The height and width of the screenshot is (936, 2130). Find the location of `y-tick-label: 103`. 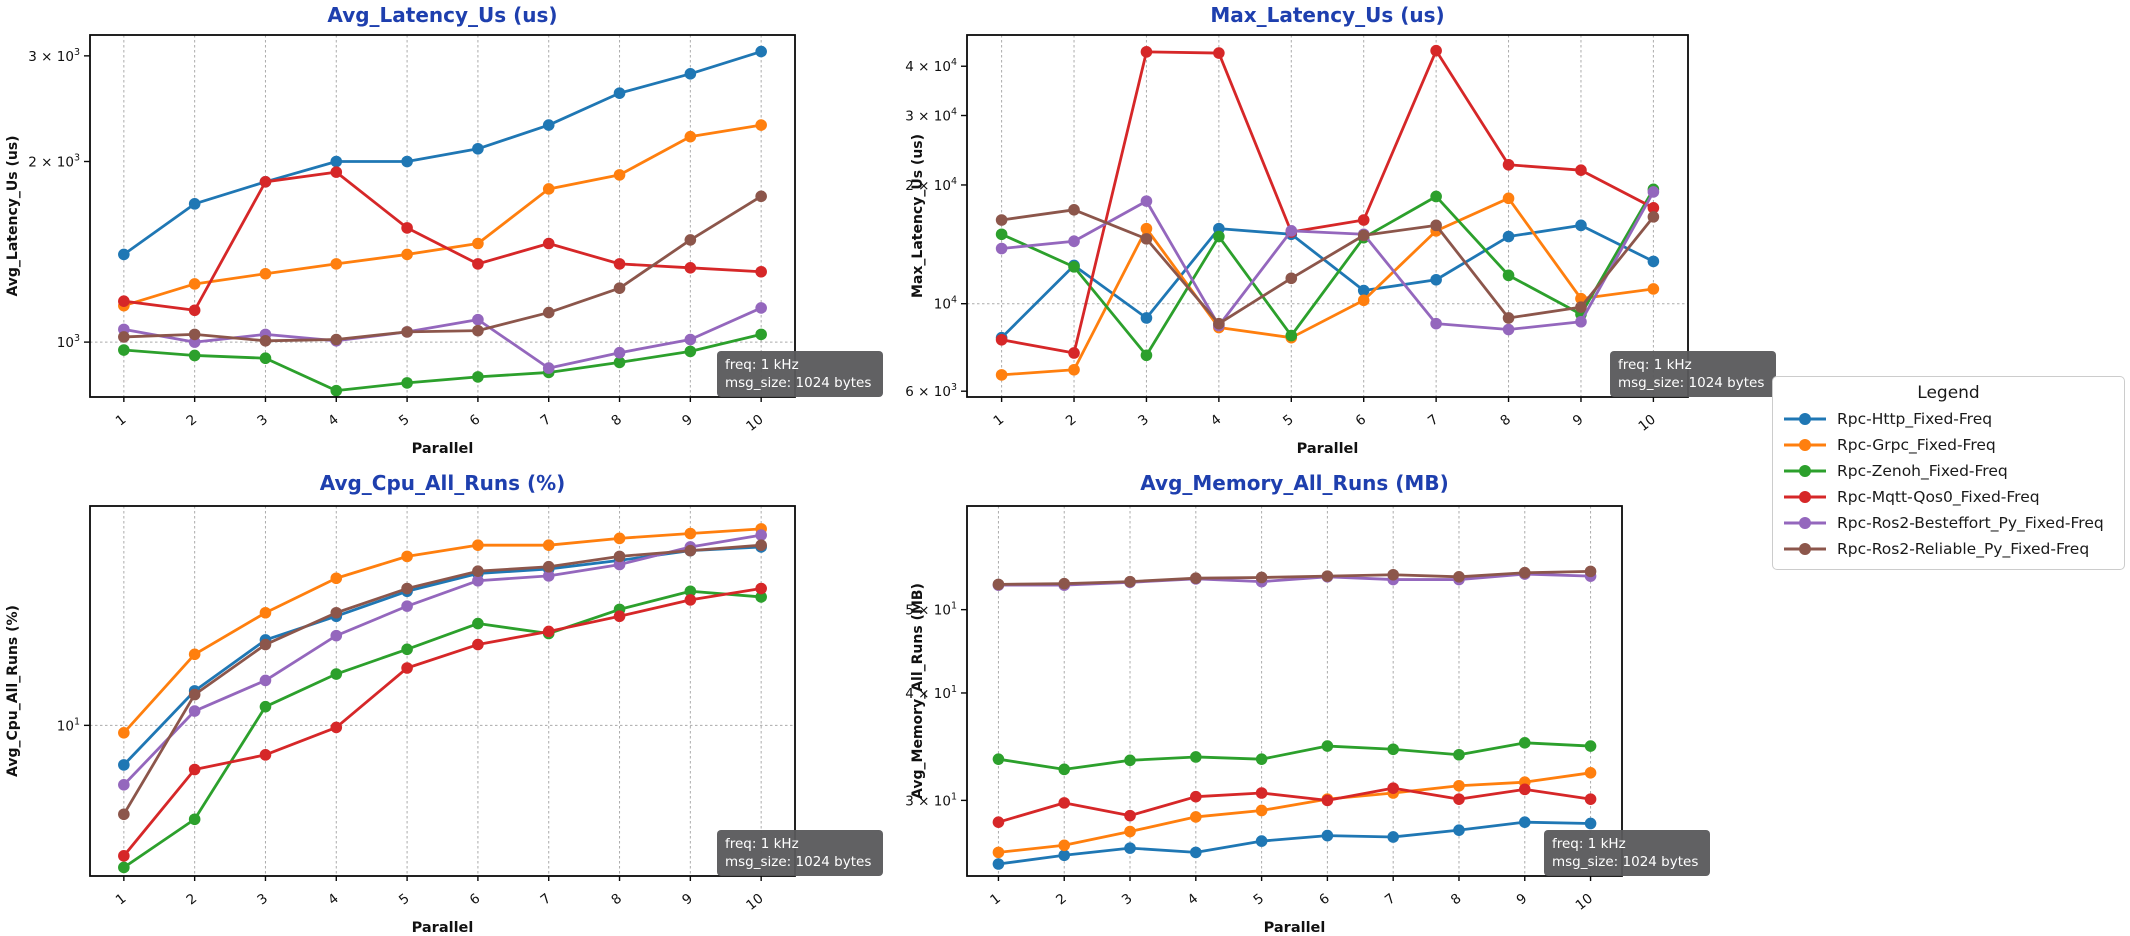

y-tick-label: 103 is located at coordinates (68, 342).